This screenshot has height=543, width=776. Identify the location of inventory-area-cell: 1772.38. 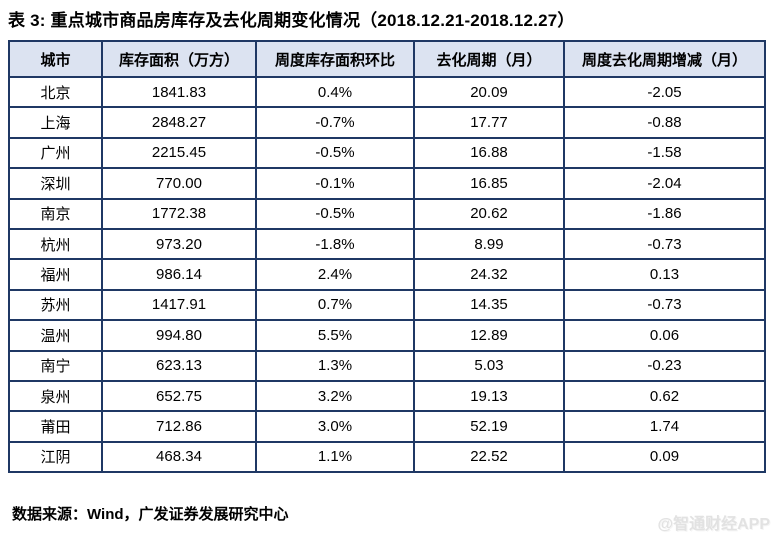
(179, 213).